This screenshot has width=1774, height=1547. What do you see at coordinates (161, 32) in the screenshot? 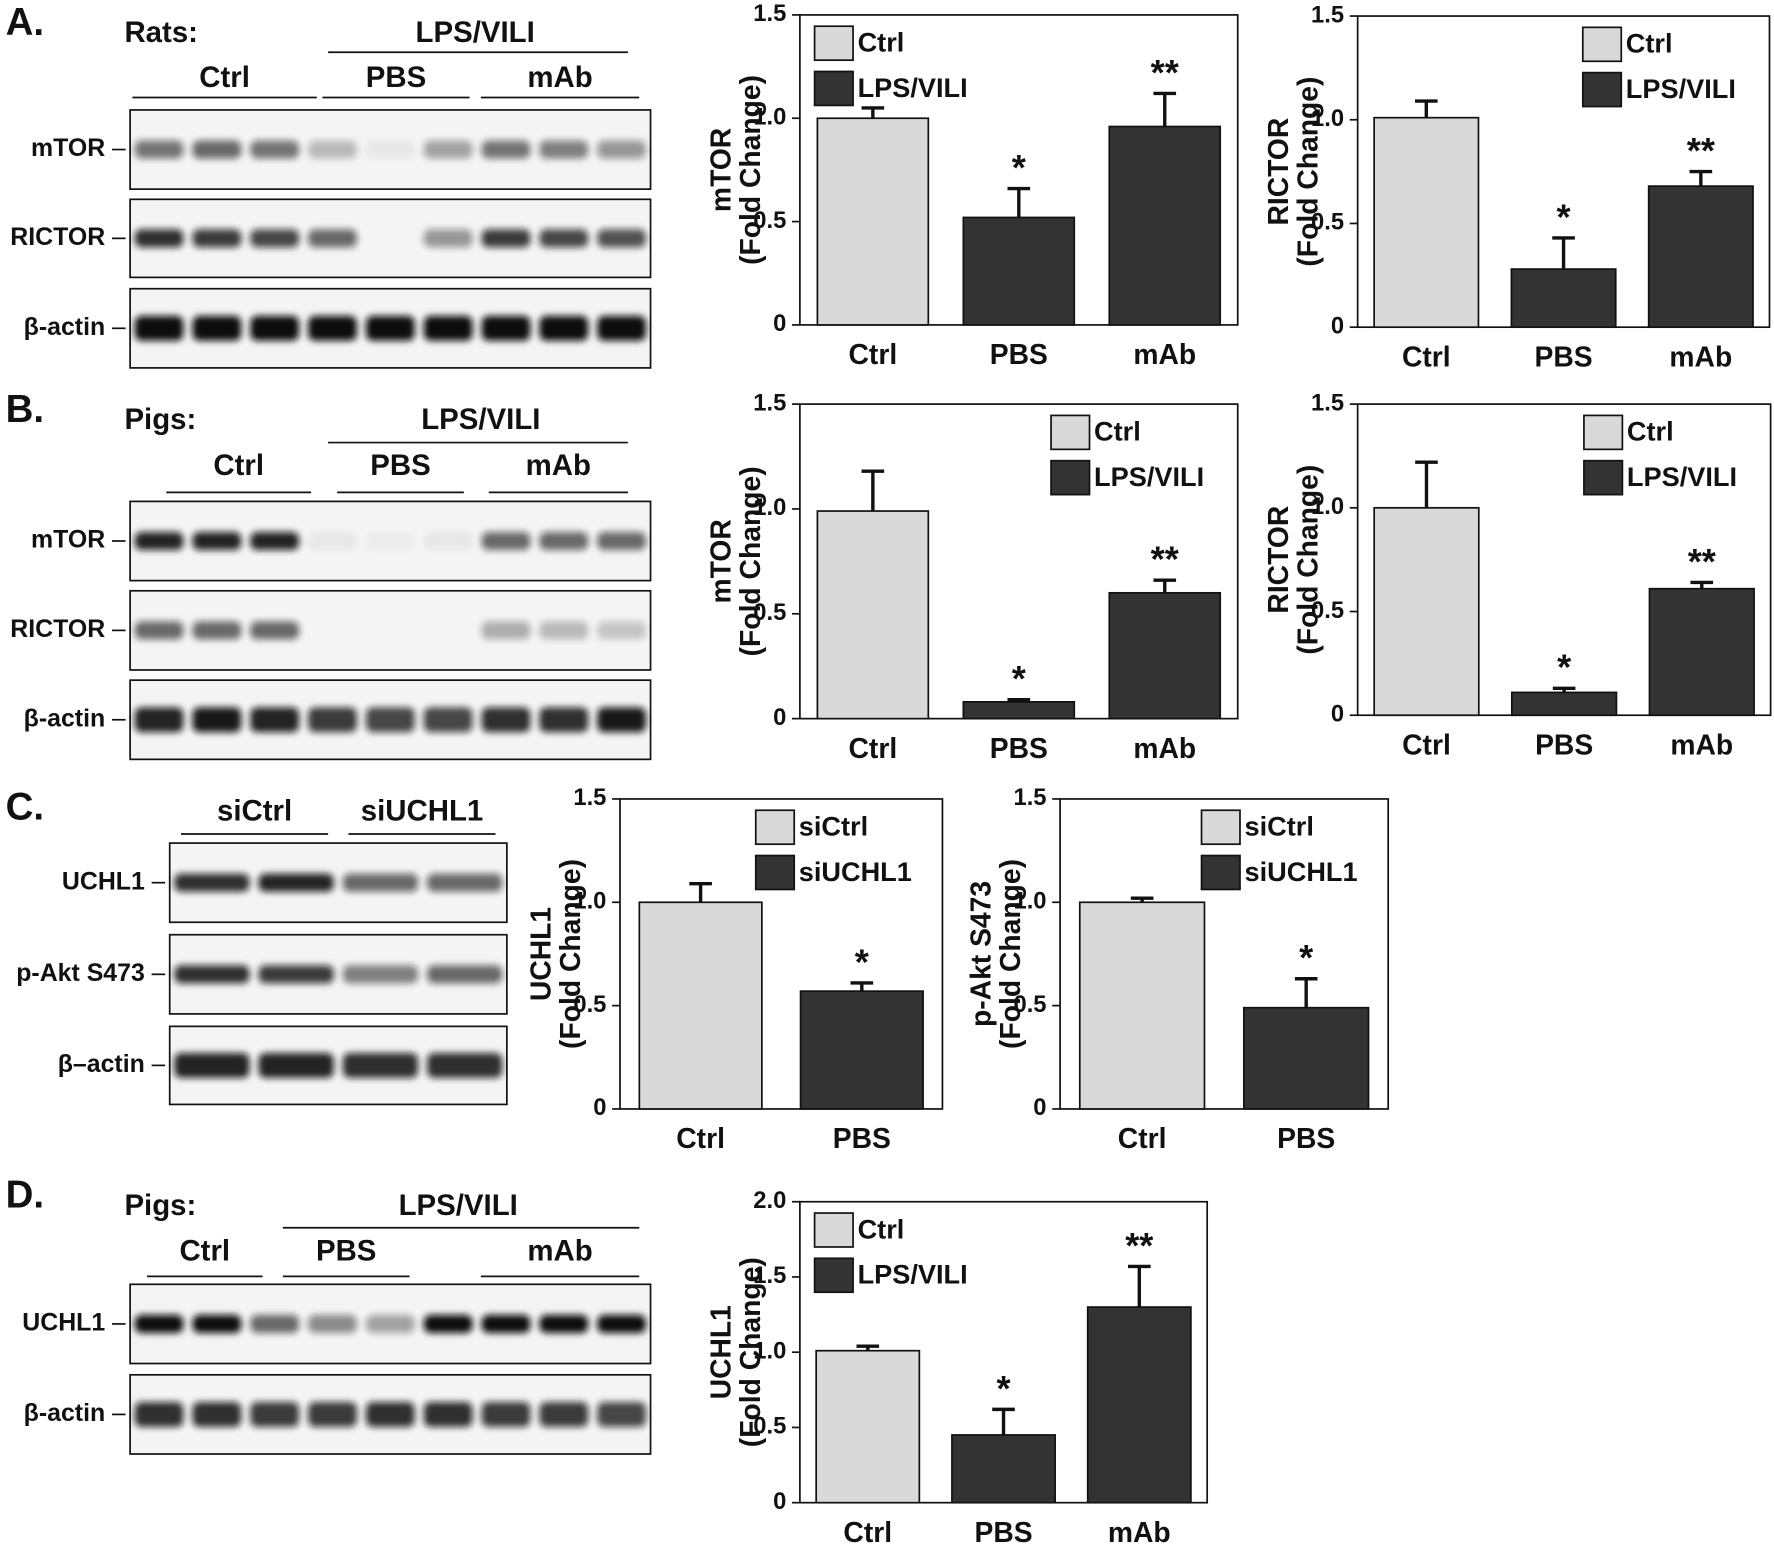
I see `species-label: Rats:` at bounding box center [161, 32].